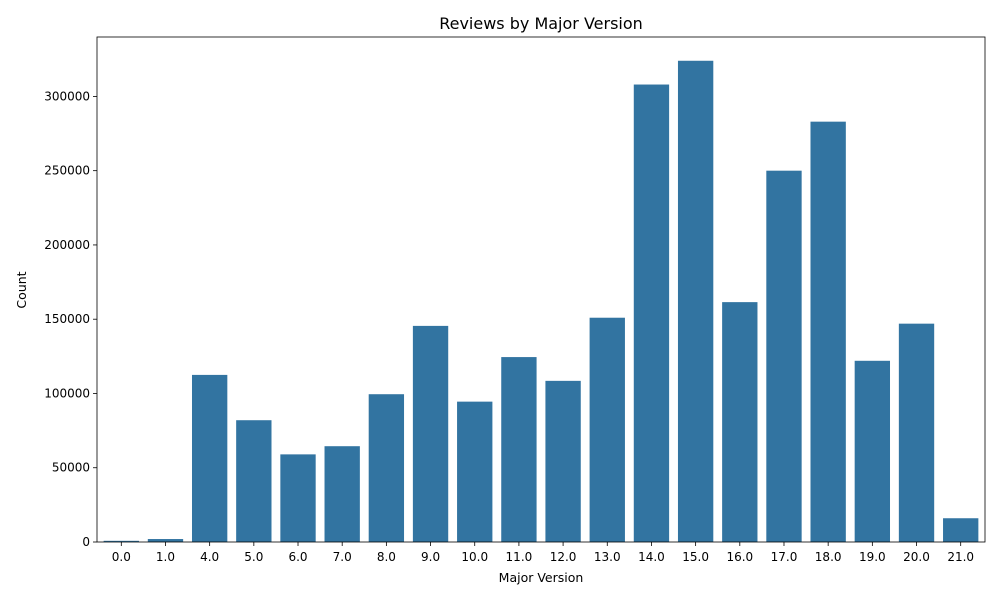 This screenshot has height=600, width=1000. Describe the element at coordinates (21, 289) in the screenshot. I see `y-axis-label: Count` at that location.